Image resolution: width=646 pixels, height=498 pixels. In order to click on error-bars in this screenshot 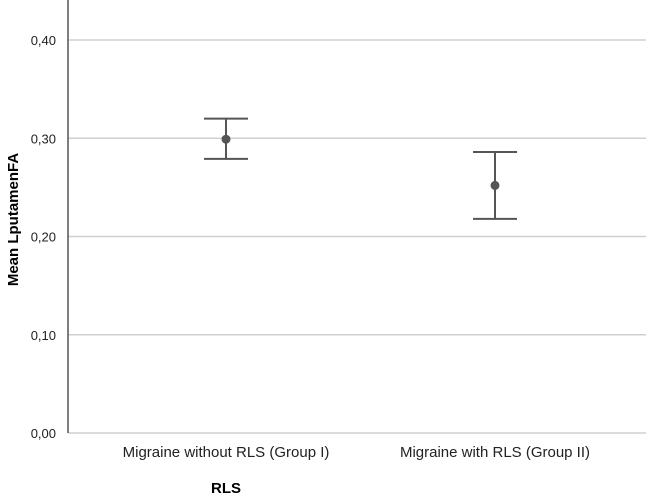, I will do `click(360, 168)`.